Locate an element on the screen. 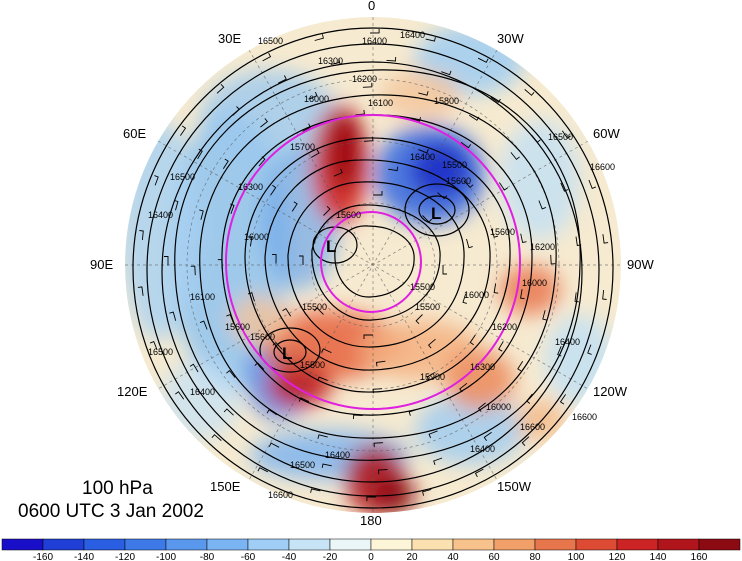  ring-inner is located at coordinates (371, 262).